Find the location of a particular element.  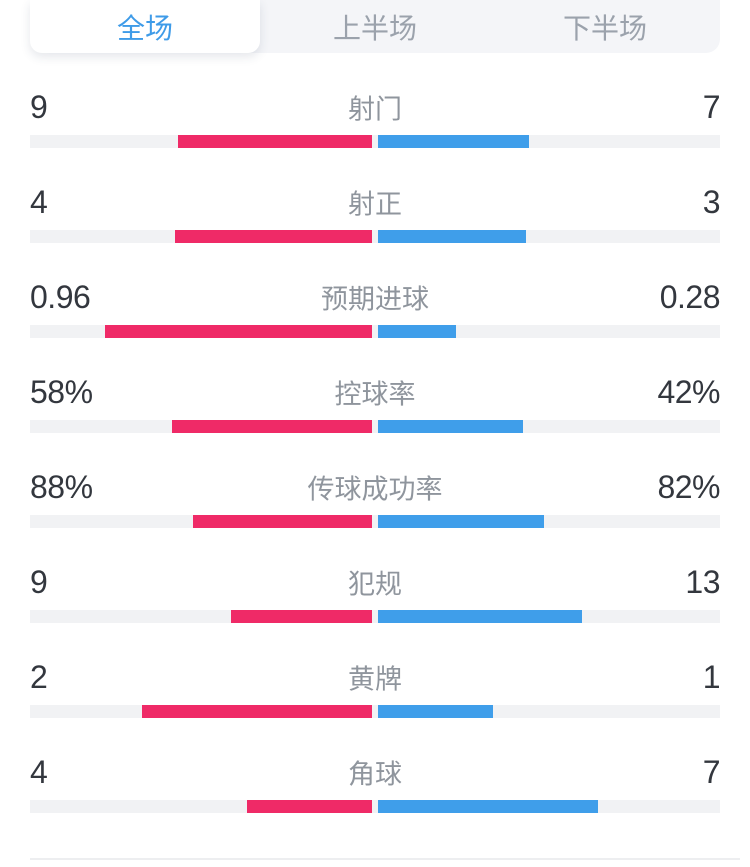

stat-label: 传球成功率 is located at coordinates (375, 489).